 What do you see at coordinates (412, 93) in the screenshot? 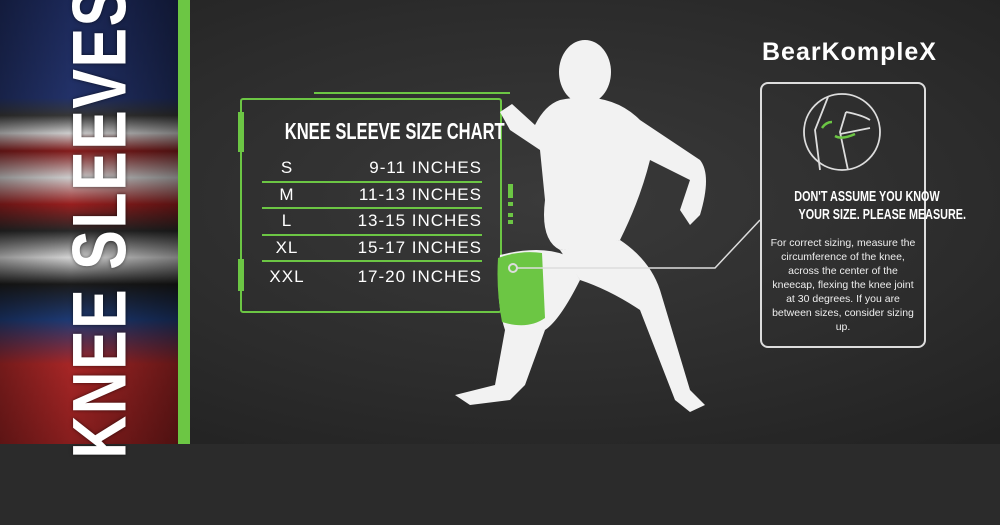
I see `chart-frame-accent` at bounding box center [412, 93].